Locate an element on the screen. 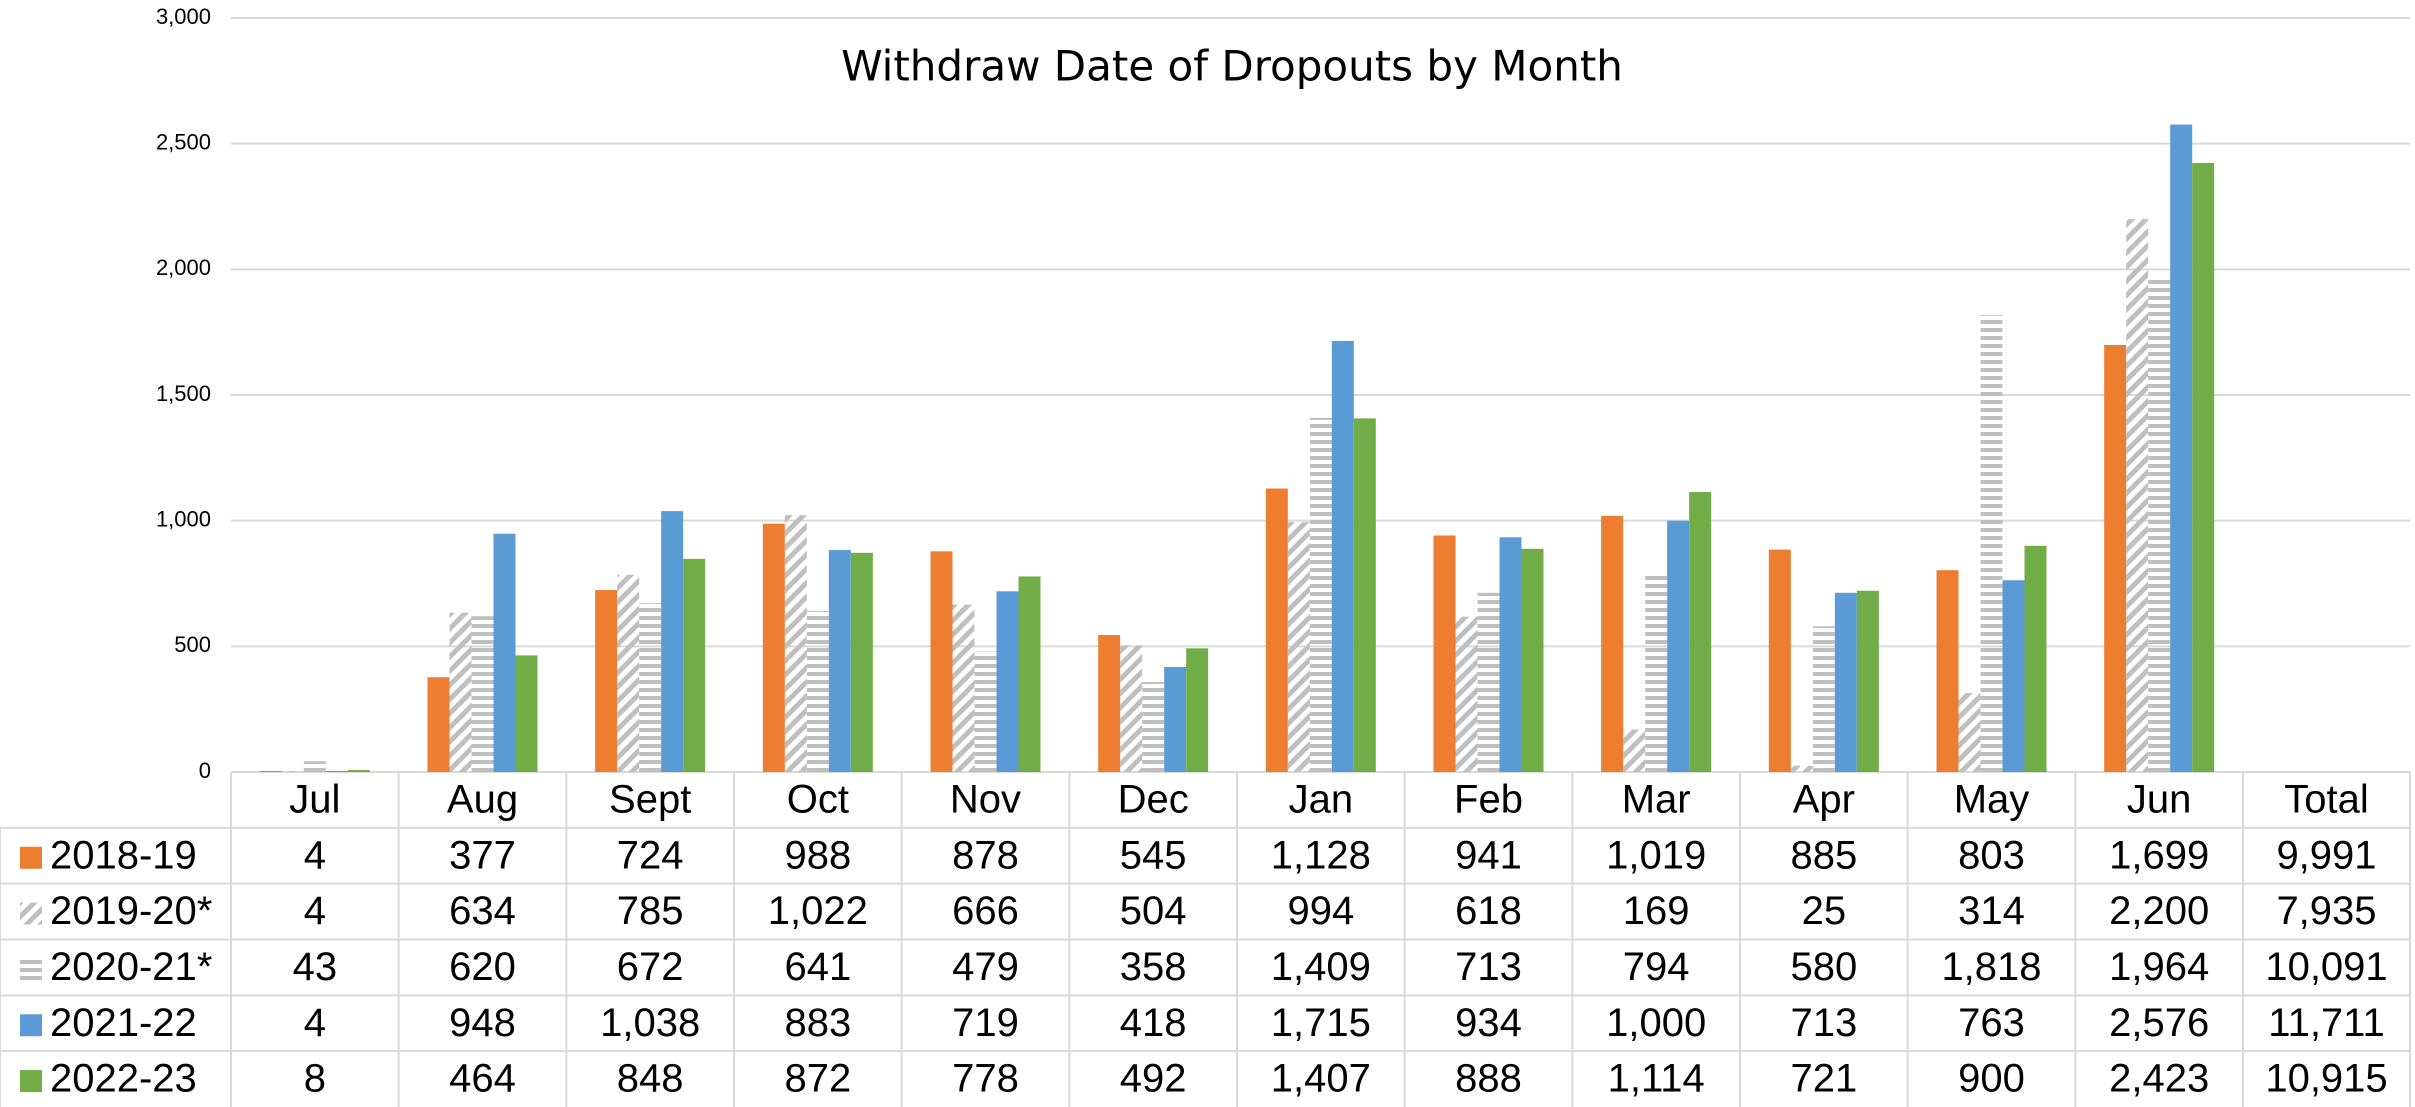  legend-label: 2019-20* is located at coordinates (131, 911).